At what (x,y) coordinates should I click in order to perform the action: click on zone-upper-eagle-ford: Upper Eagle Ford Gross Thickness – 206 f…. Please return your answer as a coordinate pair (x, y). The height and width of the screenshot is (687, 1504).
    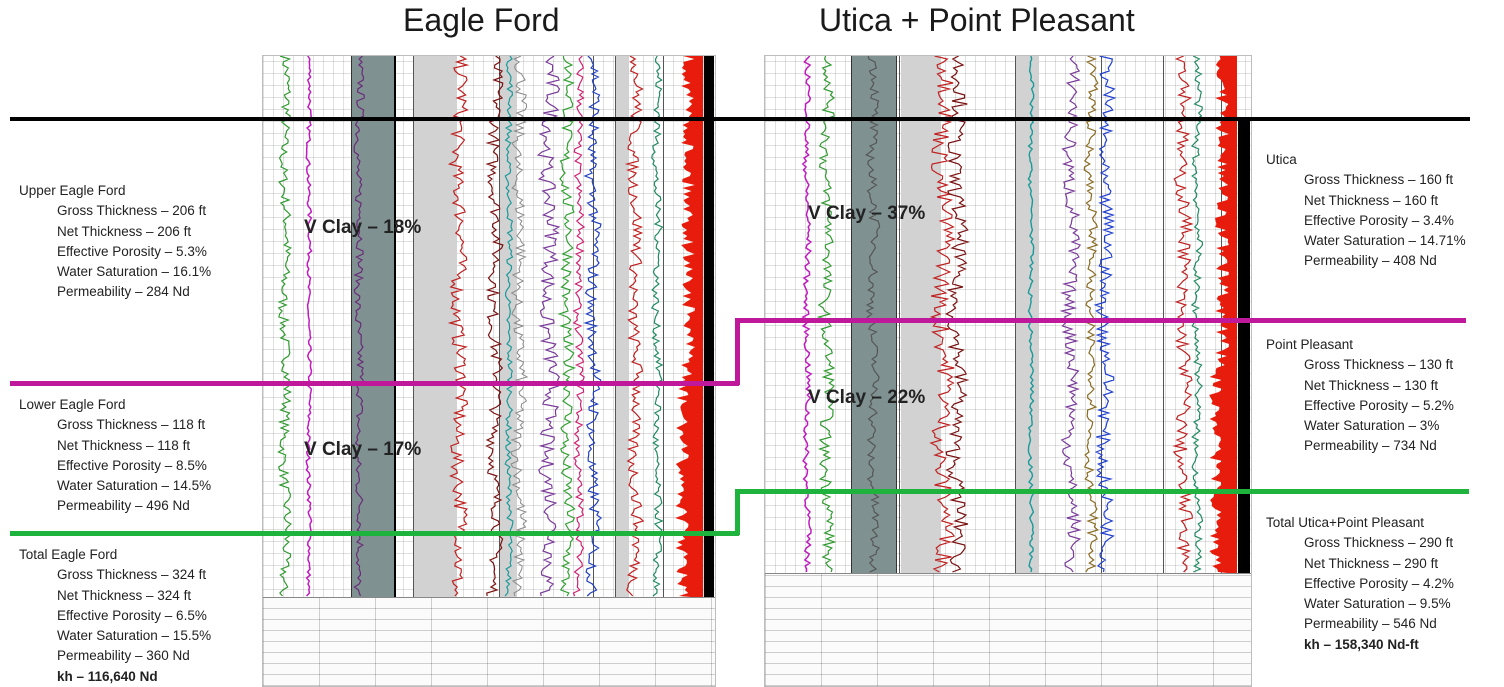
    Looking at the image, I should click on (115, 242).